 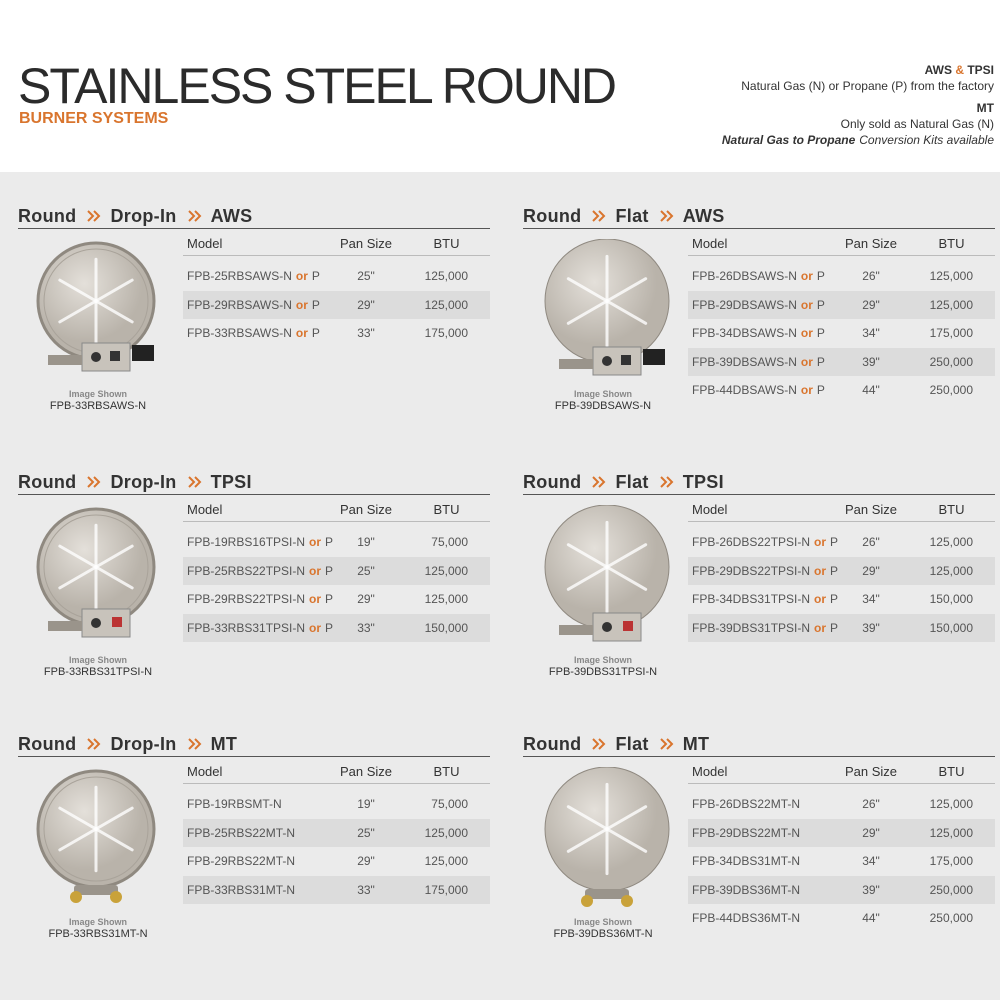 What do you see at coordinates (871, 804) in the screenshot?
I see `pan-size: 26"` at bounding box center [871, 804].